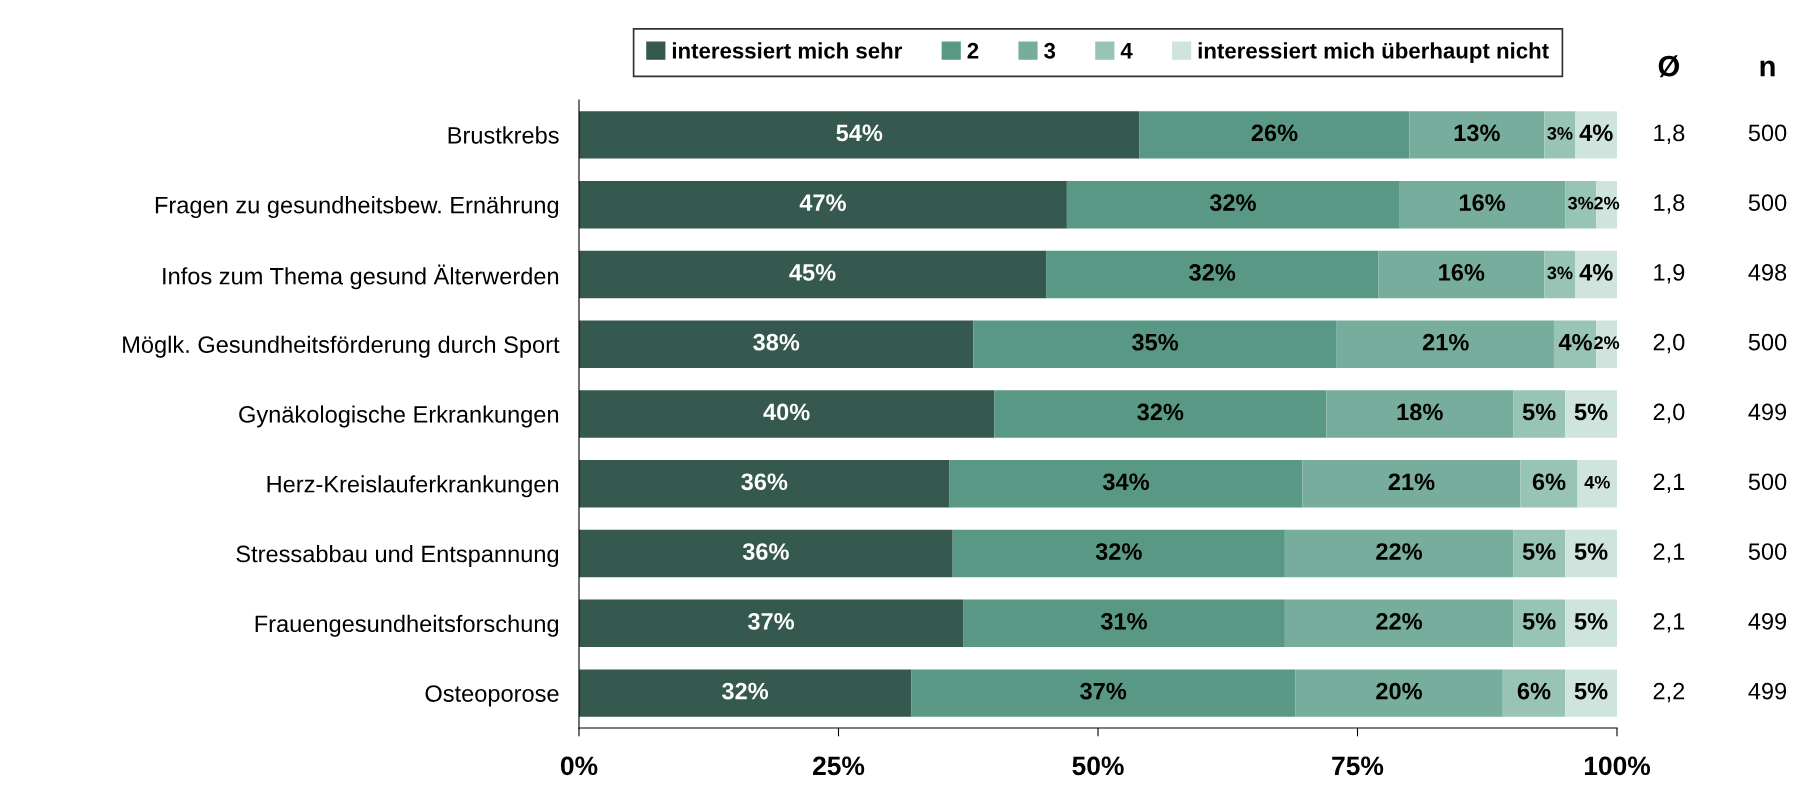 The width and height of the screenshot is (1813, 804). I want to click on data-label: 54%, so click(859, 133).